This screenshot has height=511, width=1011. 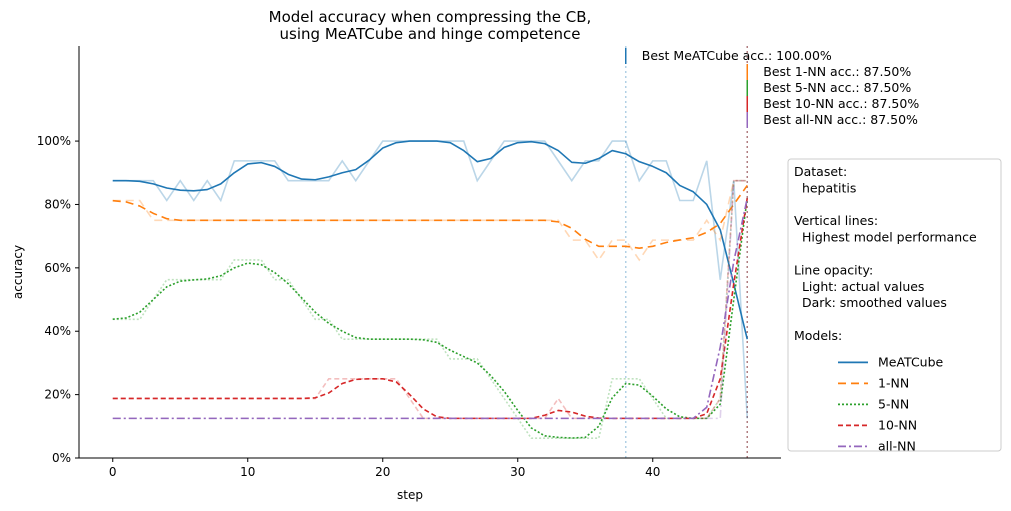 I want to click on legend-text-line: Dataset:, so click(x=820, y=171).